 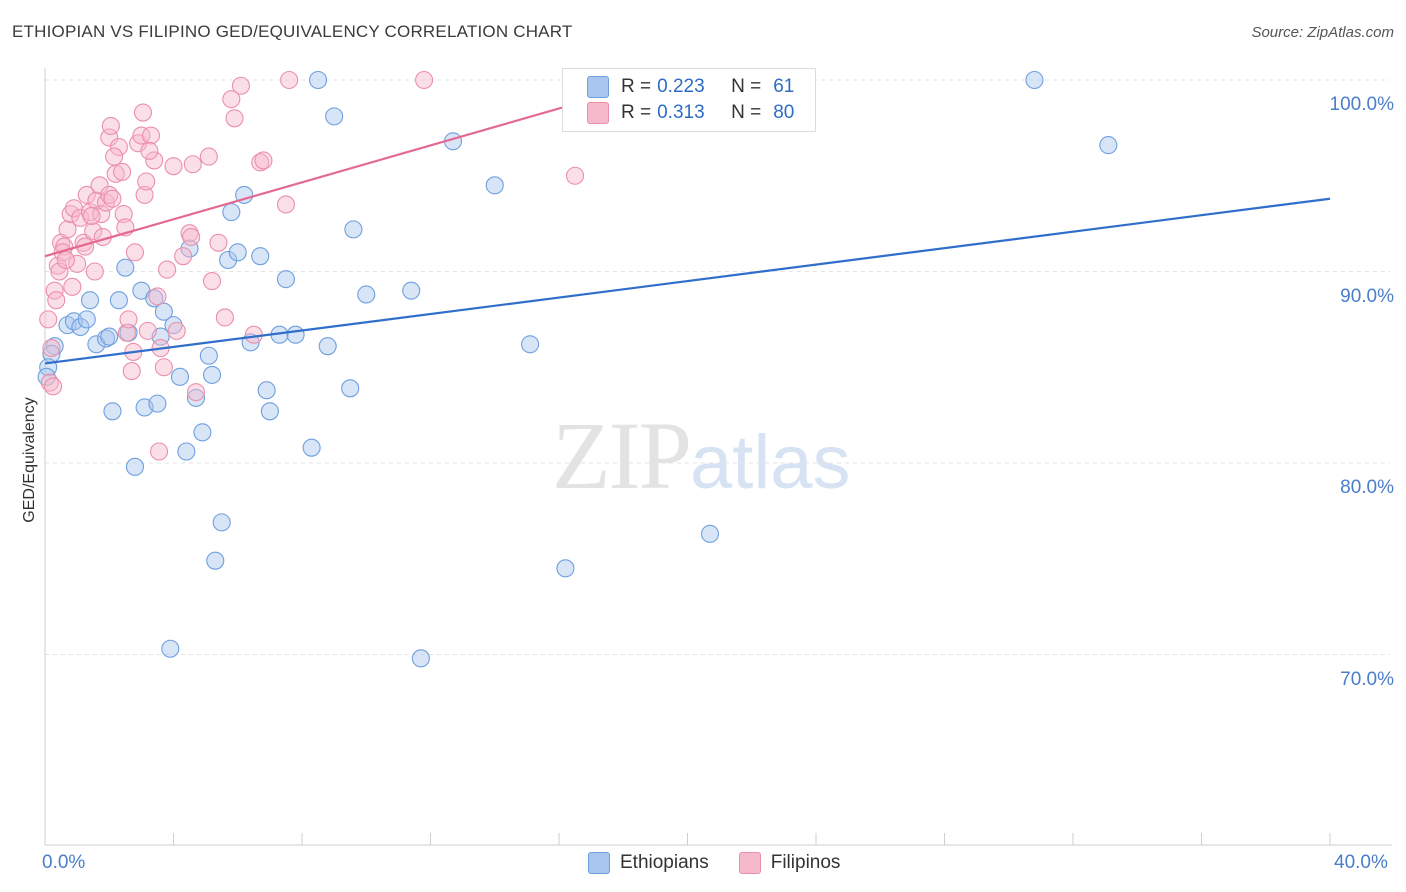 What do you see at coordinates (805, 862) in the screenshot?
I see `legend-label-filipinos: Filipinos` at bounding box center [805, 862].